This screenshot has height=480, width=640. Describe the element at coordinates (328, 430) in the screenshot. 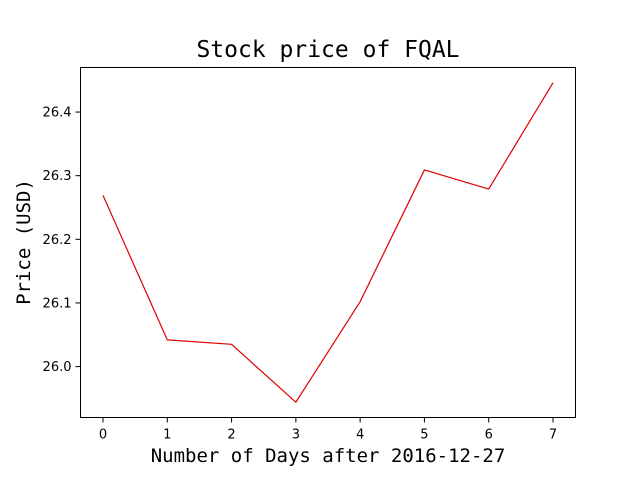

I see `x-axis: 0 1 2 3 4 5 6 7` at that location.